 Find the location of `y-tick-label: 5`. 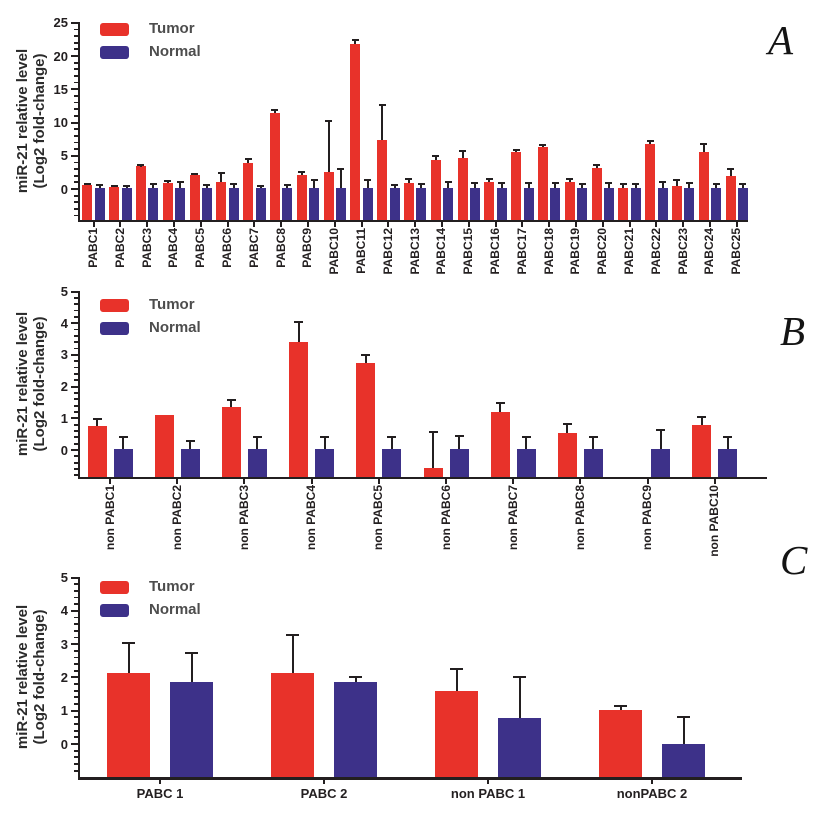

y-tick-label: 5 is located at coordinates (64, 156).